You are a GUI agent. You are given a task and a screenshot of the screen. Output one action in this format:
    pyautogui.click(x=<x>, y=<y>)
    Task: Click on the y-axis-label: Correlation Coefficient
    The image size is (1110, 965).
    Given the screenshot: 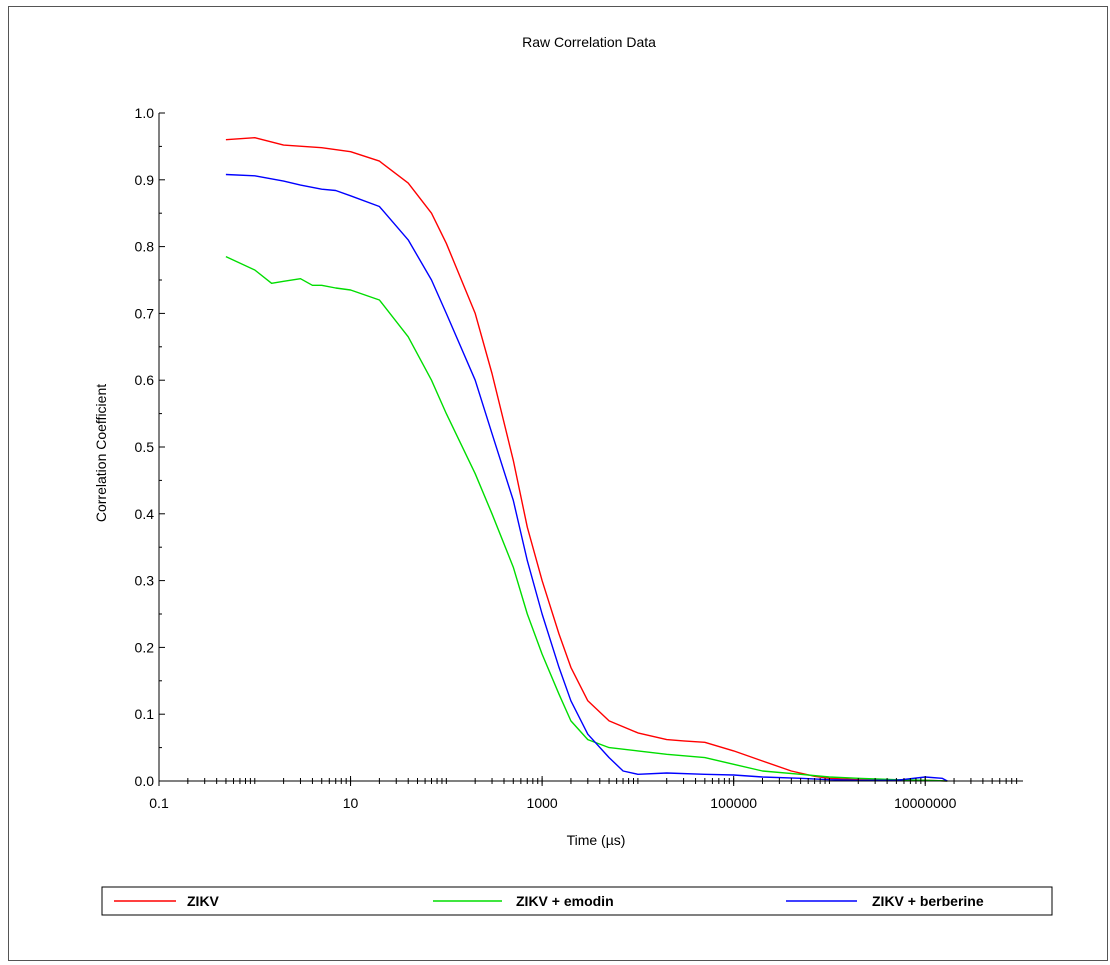 What is the action you would take?
    pyautogui.click(x=101, y=453)
    